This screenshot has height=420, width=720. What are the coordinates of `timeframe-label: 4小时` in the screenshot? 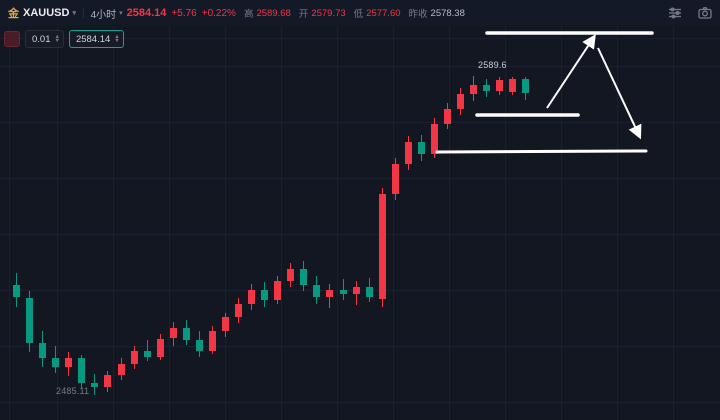 It's located at (103, 15).